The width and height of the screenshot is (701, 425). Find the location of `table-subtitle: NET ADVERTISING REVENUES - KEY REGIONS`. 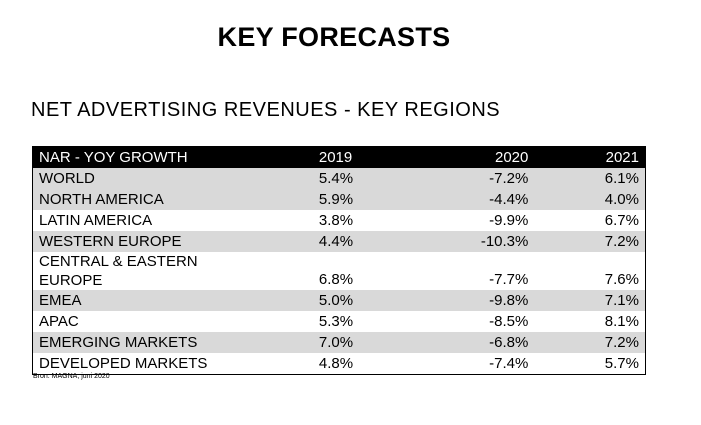

table-subtitle: NET ADVERTISING REVENUES - KEY REGIONS is located at coordinates (266, 110).